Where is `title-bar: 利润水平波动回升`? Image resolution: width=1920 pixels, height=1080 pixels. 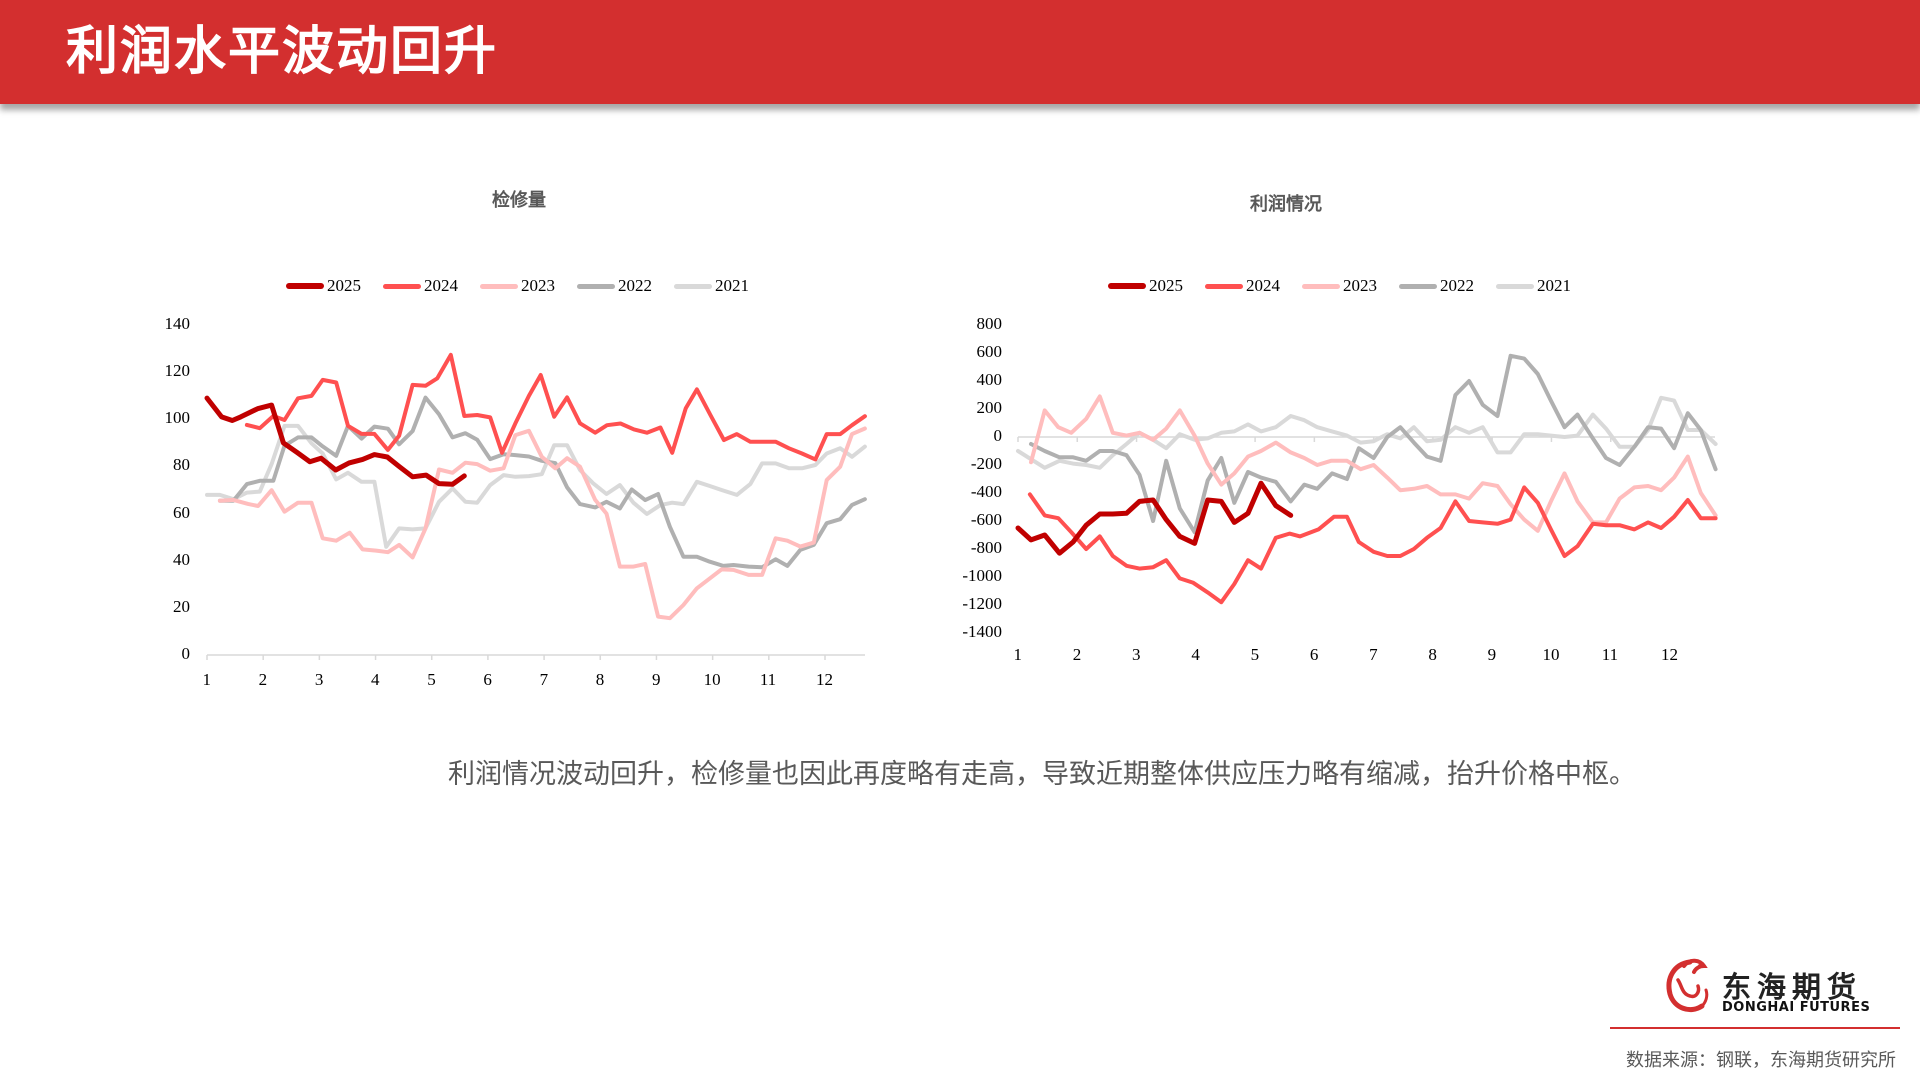 title-bar: 利润水平波动回升 is located at coordinates (960, 52).